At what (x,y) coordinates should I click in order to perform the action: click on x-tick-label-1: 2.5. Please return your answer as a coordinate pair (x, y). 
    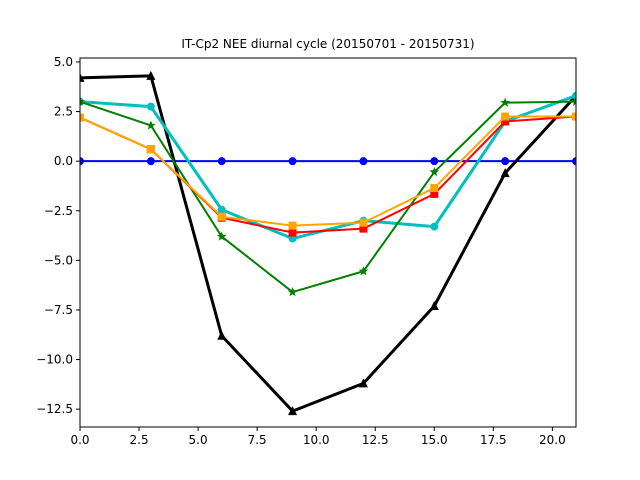
    Looking at the image, I should click on (139, 440).